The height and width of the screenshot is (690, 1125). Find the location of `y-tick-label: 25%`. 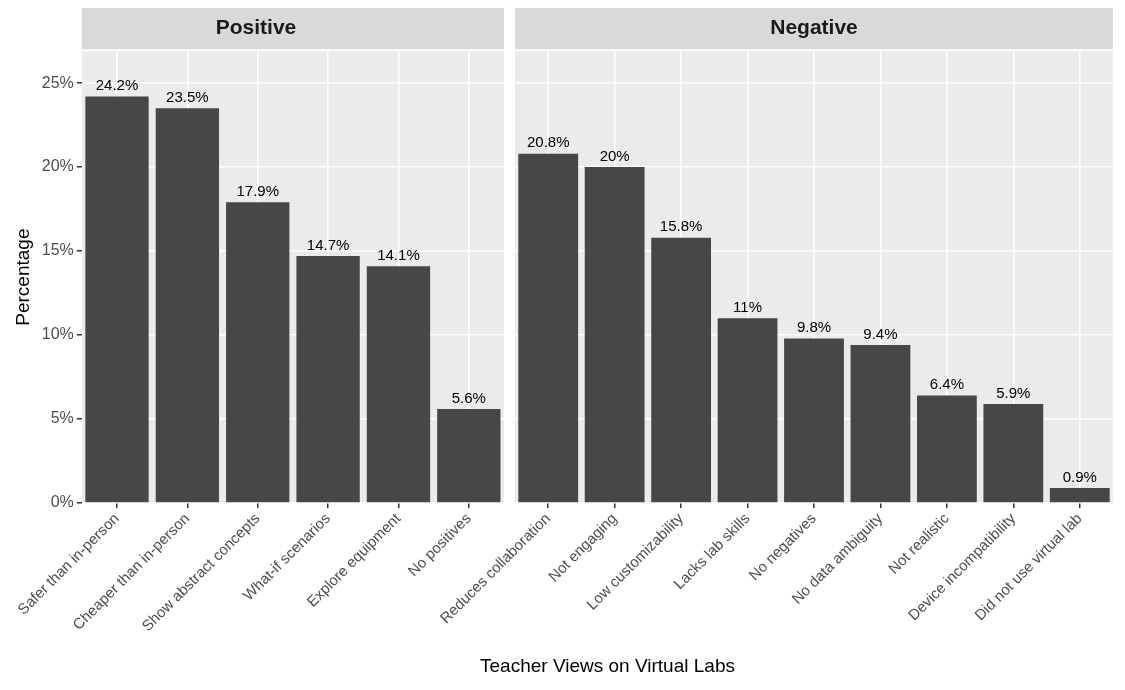

y-tick-label: 25% is located at coordinates (57, 82).